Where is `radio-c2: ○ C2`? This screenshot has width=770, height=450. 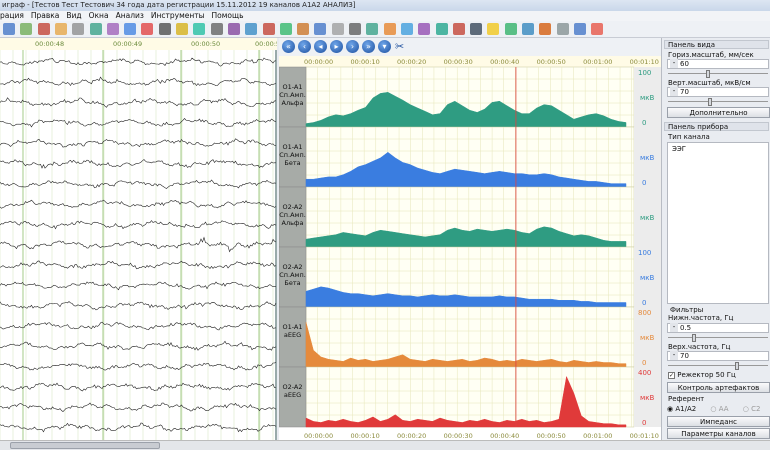
radio-c2: ○ C2 is located at coordinates (751, 409).